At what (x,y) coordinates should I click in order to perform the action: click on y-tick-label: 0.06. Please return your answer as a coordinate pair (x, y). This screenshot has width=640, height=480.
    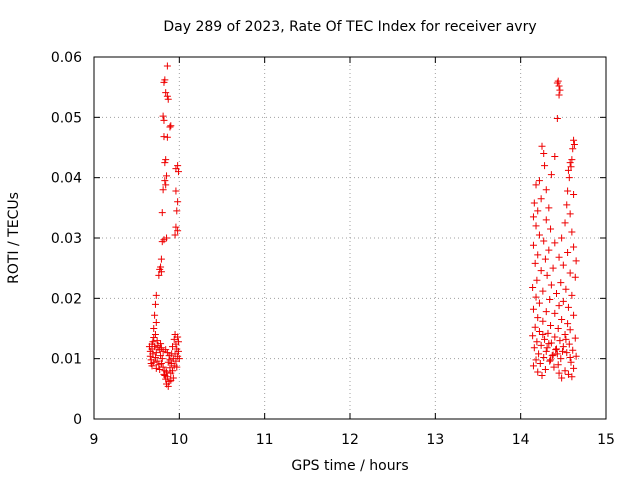
    Looking at the image, I should click on (66, 58).